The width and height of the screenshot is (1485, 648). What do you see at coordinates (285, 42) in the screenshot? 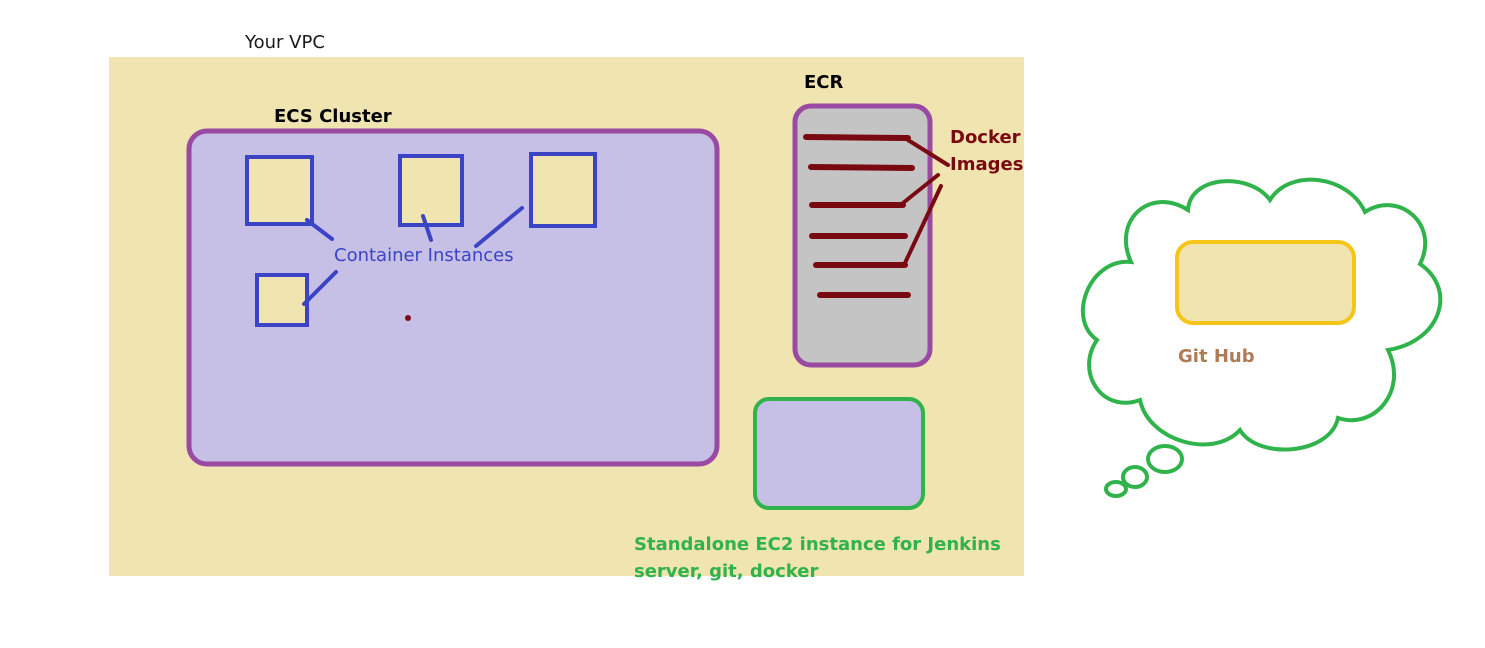
I see `vpc-label: Your VPC` at bounding box center [285, 42].